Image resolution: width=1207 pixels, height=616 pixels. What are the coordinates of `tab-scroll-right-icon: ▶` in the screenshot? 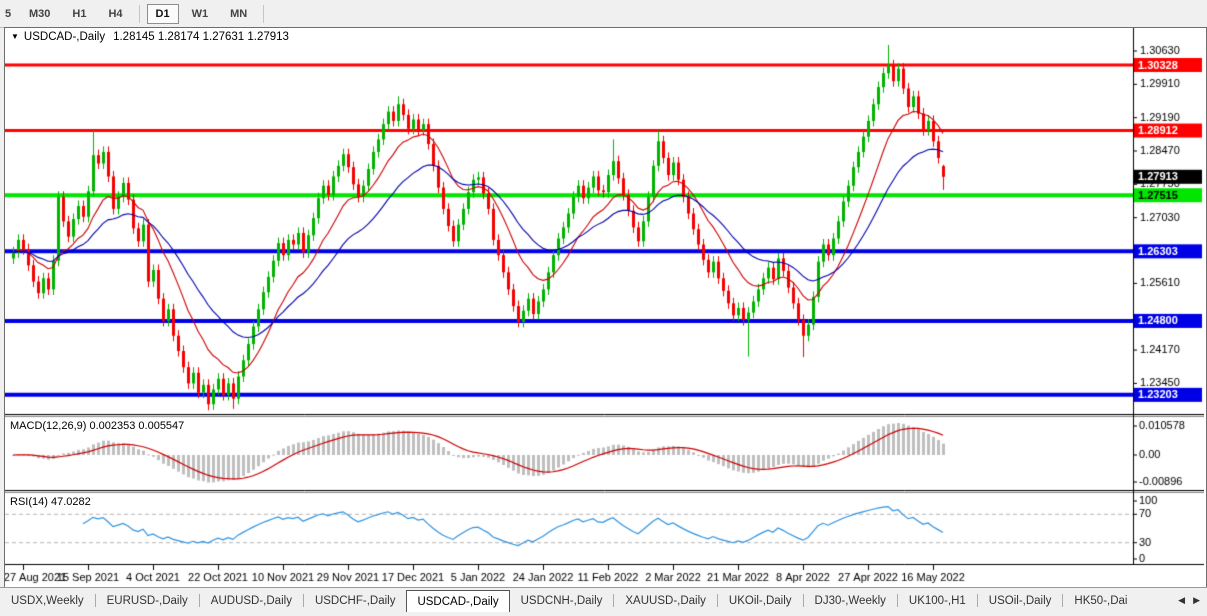 It's located at (1196, 600).